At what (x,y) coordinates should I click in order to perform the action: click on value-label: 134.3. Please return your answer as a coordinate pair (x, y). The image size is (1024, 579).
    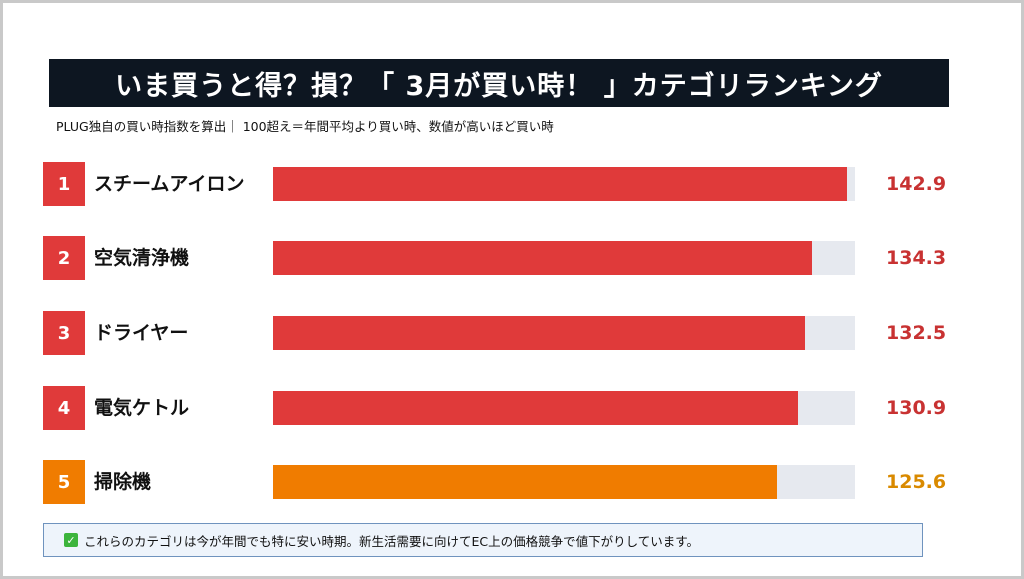
    Looking at the image, I should click on (916, 258).